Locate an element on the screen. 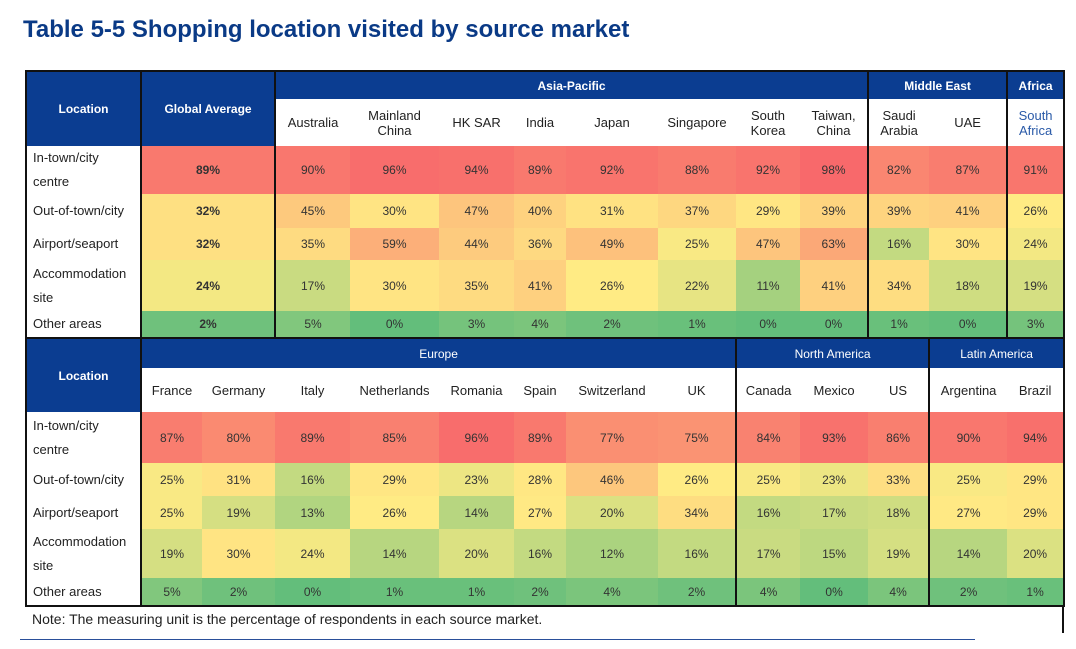  value-cell: 29% is located at coordinates (1036, 479).